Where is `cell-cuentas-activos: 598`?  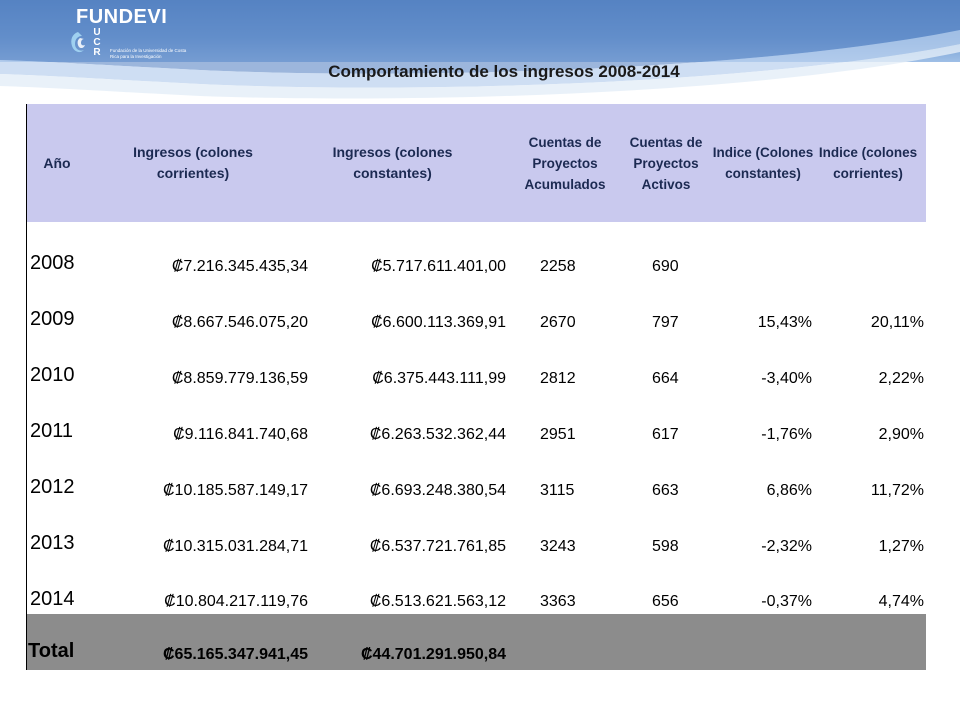 cell-cuentas-activos: 598 is located at coordinates (665, 546).